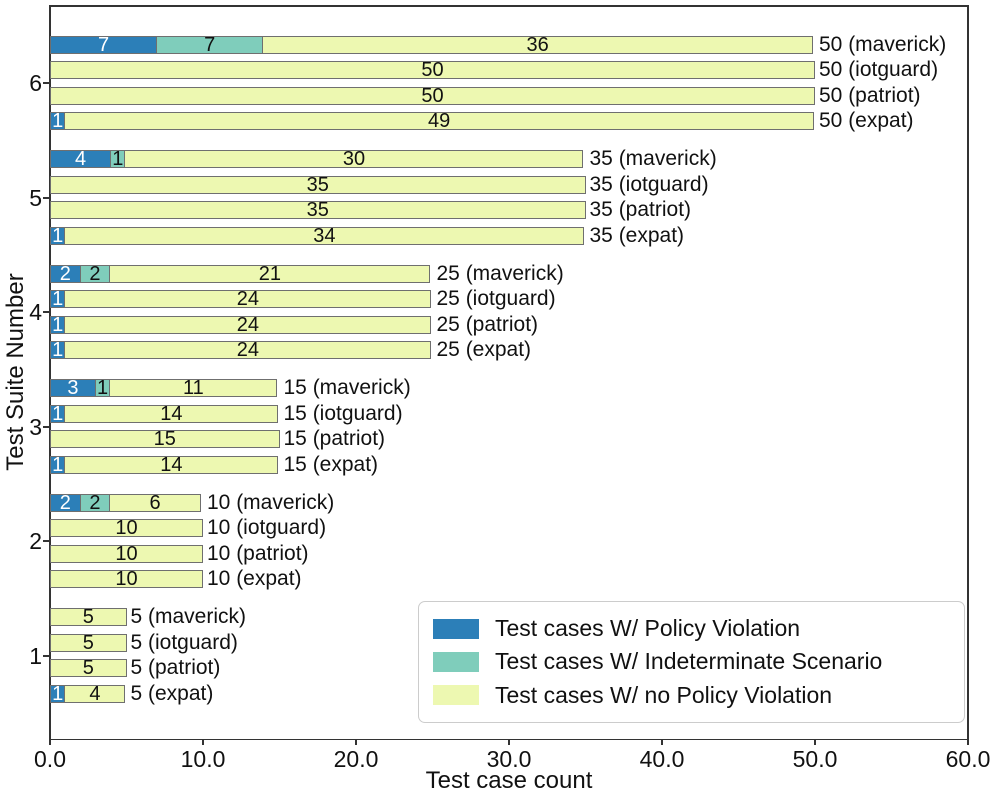 The height and width of the screenshot is (796, 996). I want to click on bar-1-iotguard: 5, so click(88, 642).